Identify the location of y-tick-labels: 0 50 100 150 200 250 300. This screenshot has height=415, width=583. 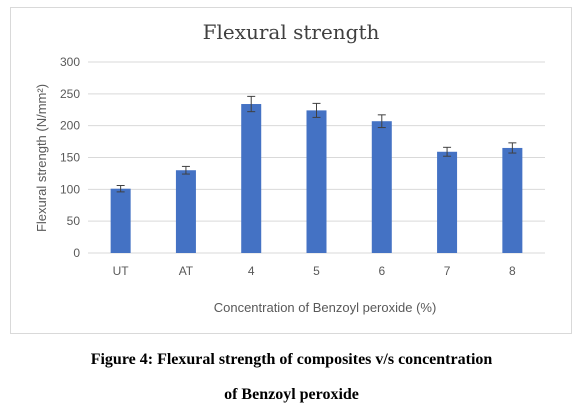
(70, 157).